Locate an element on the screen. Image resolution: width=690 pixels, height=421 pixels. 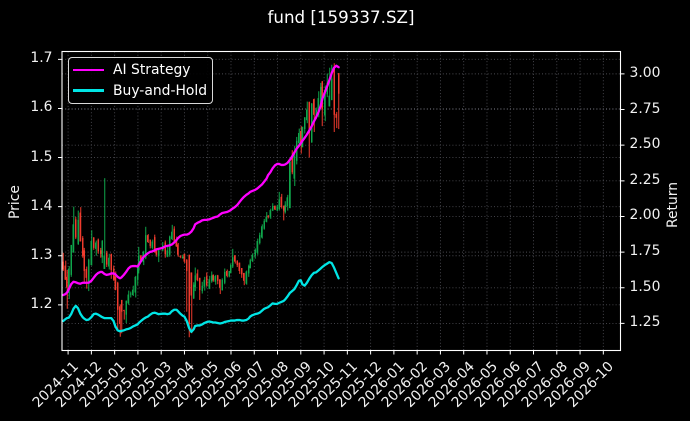
legend-item-buy-and-hold: Buy-and-Hold is located at coordinates (140, 90).